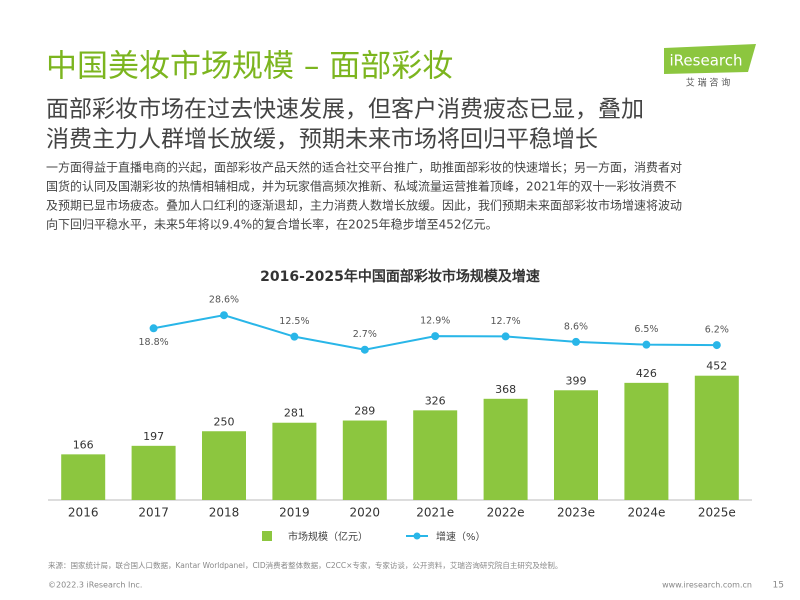 The height and width of the screenshot is (600, 800). I want to click on legend-swatch, so click(267, 536).